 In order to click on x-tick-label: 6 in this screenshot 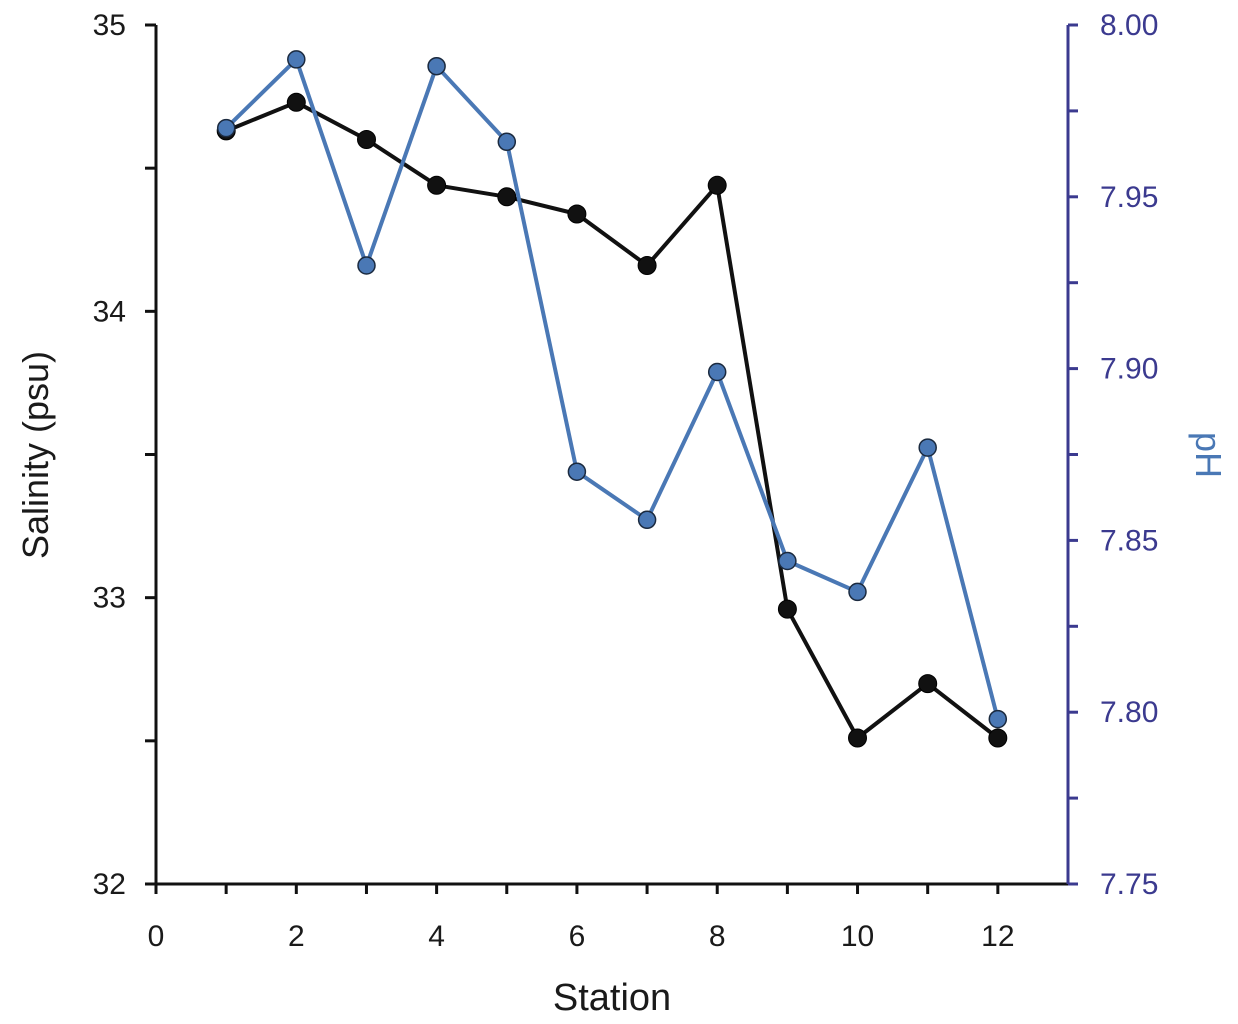, I will do `click(577, 936)`.